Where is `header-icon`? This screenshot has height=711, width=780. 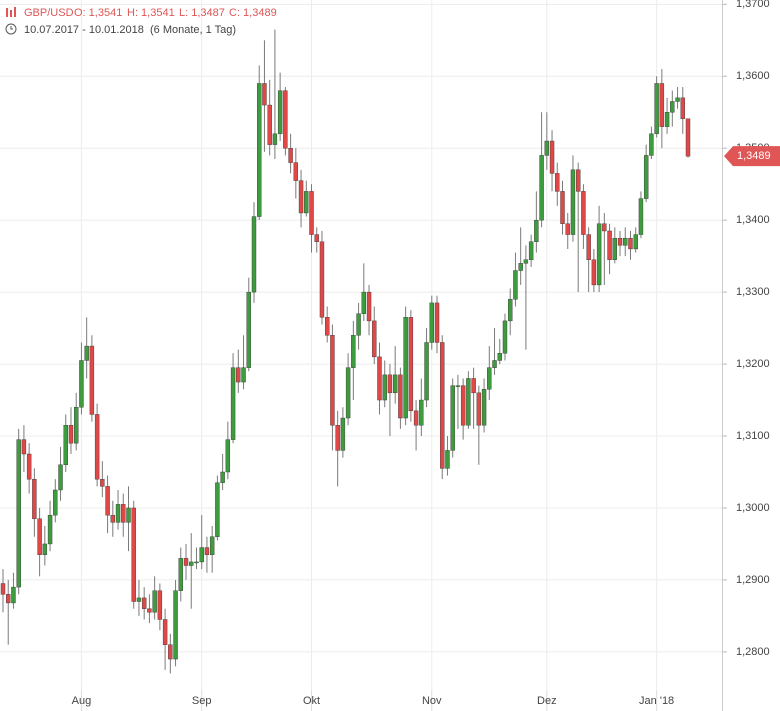 header-icon is located at coordinates (11, 12).